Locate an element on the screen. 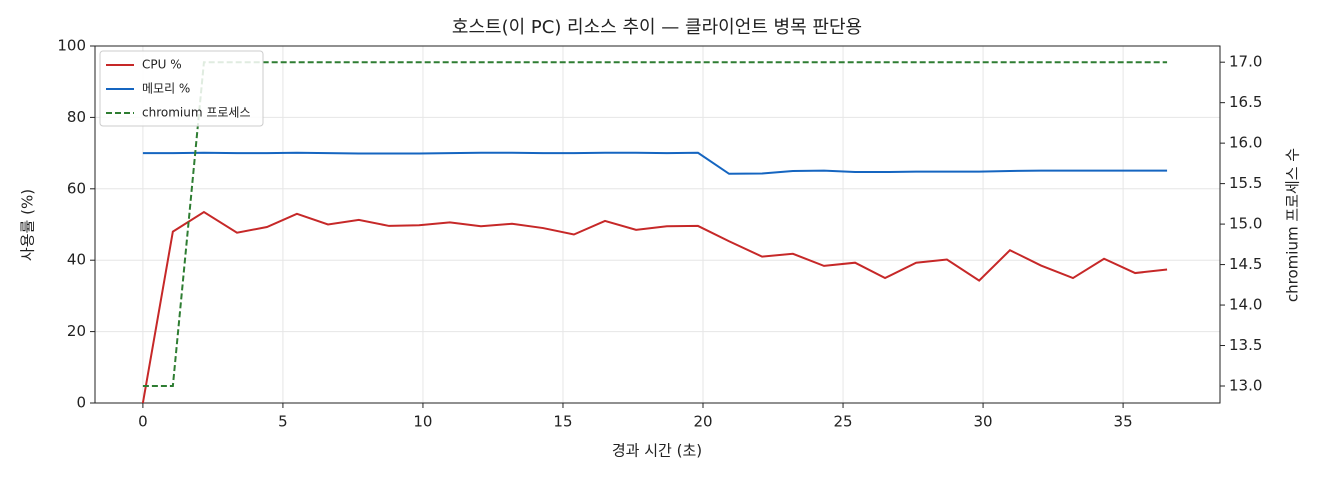 This screenshot has width=1320, height=480. y-axis-label: 사용률 (%) is located at coordinates (28, 225).